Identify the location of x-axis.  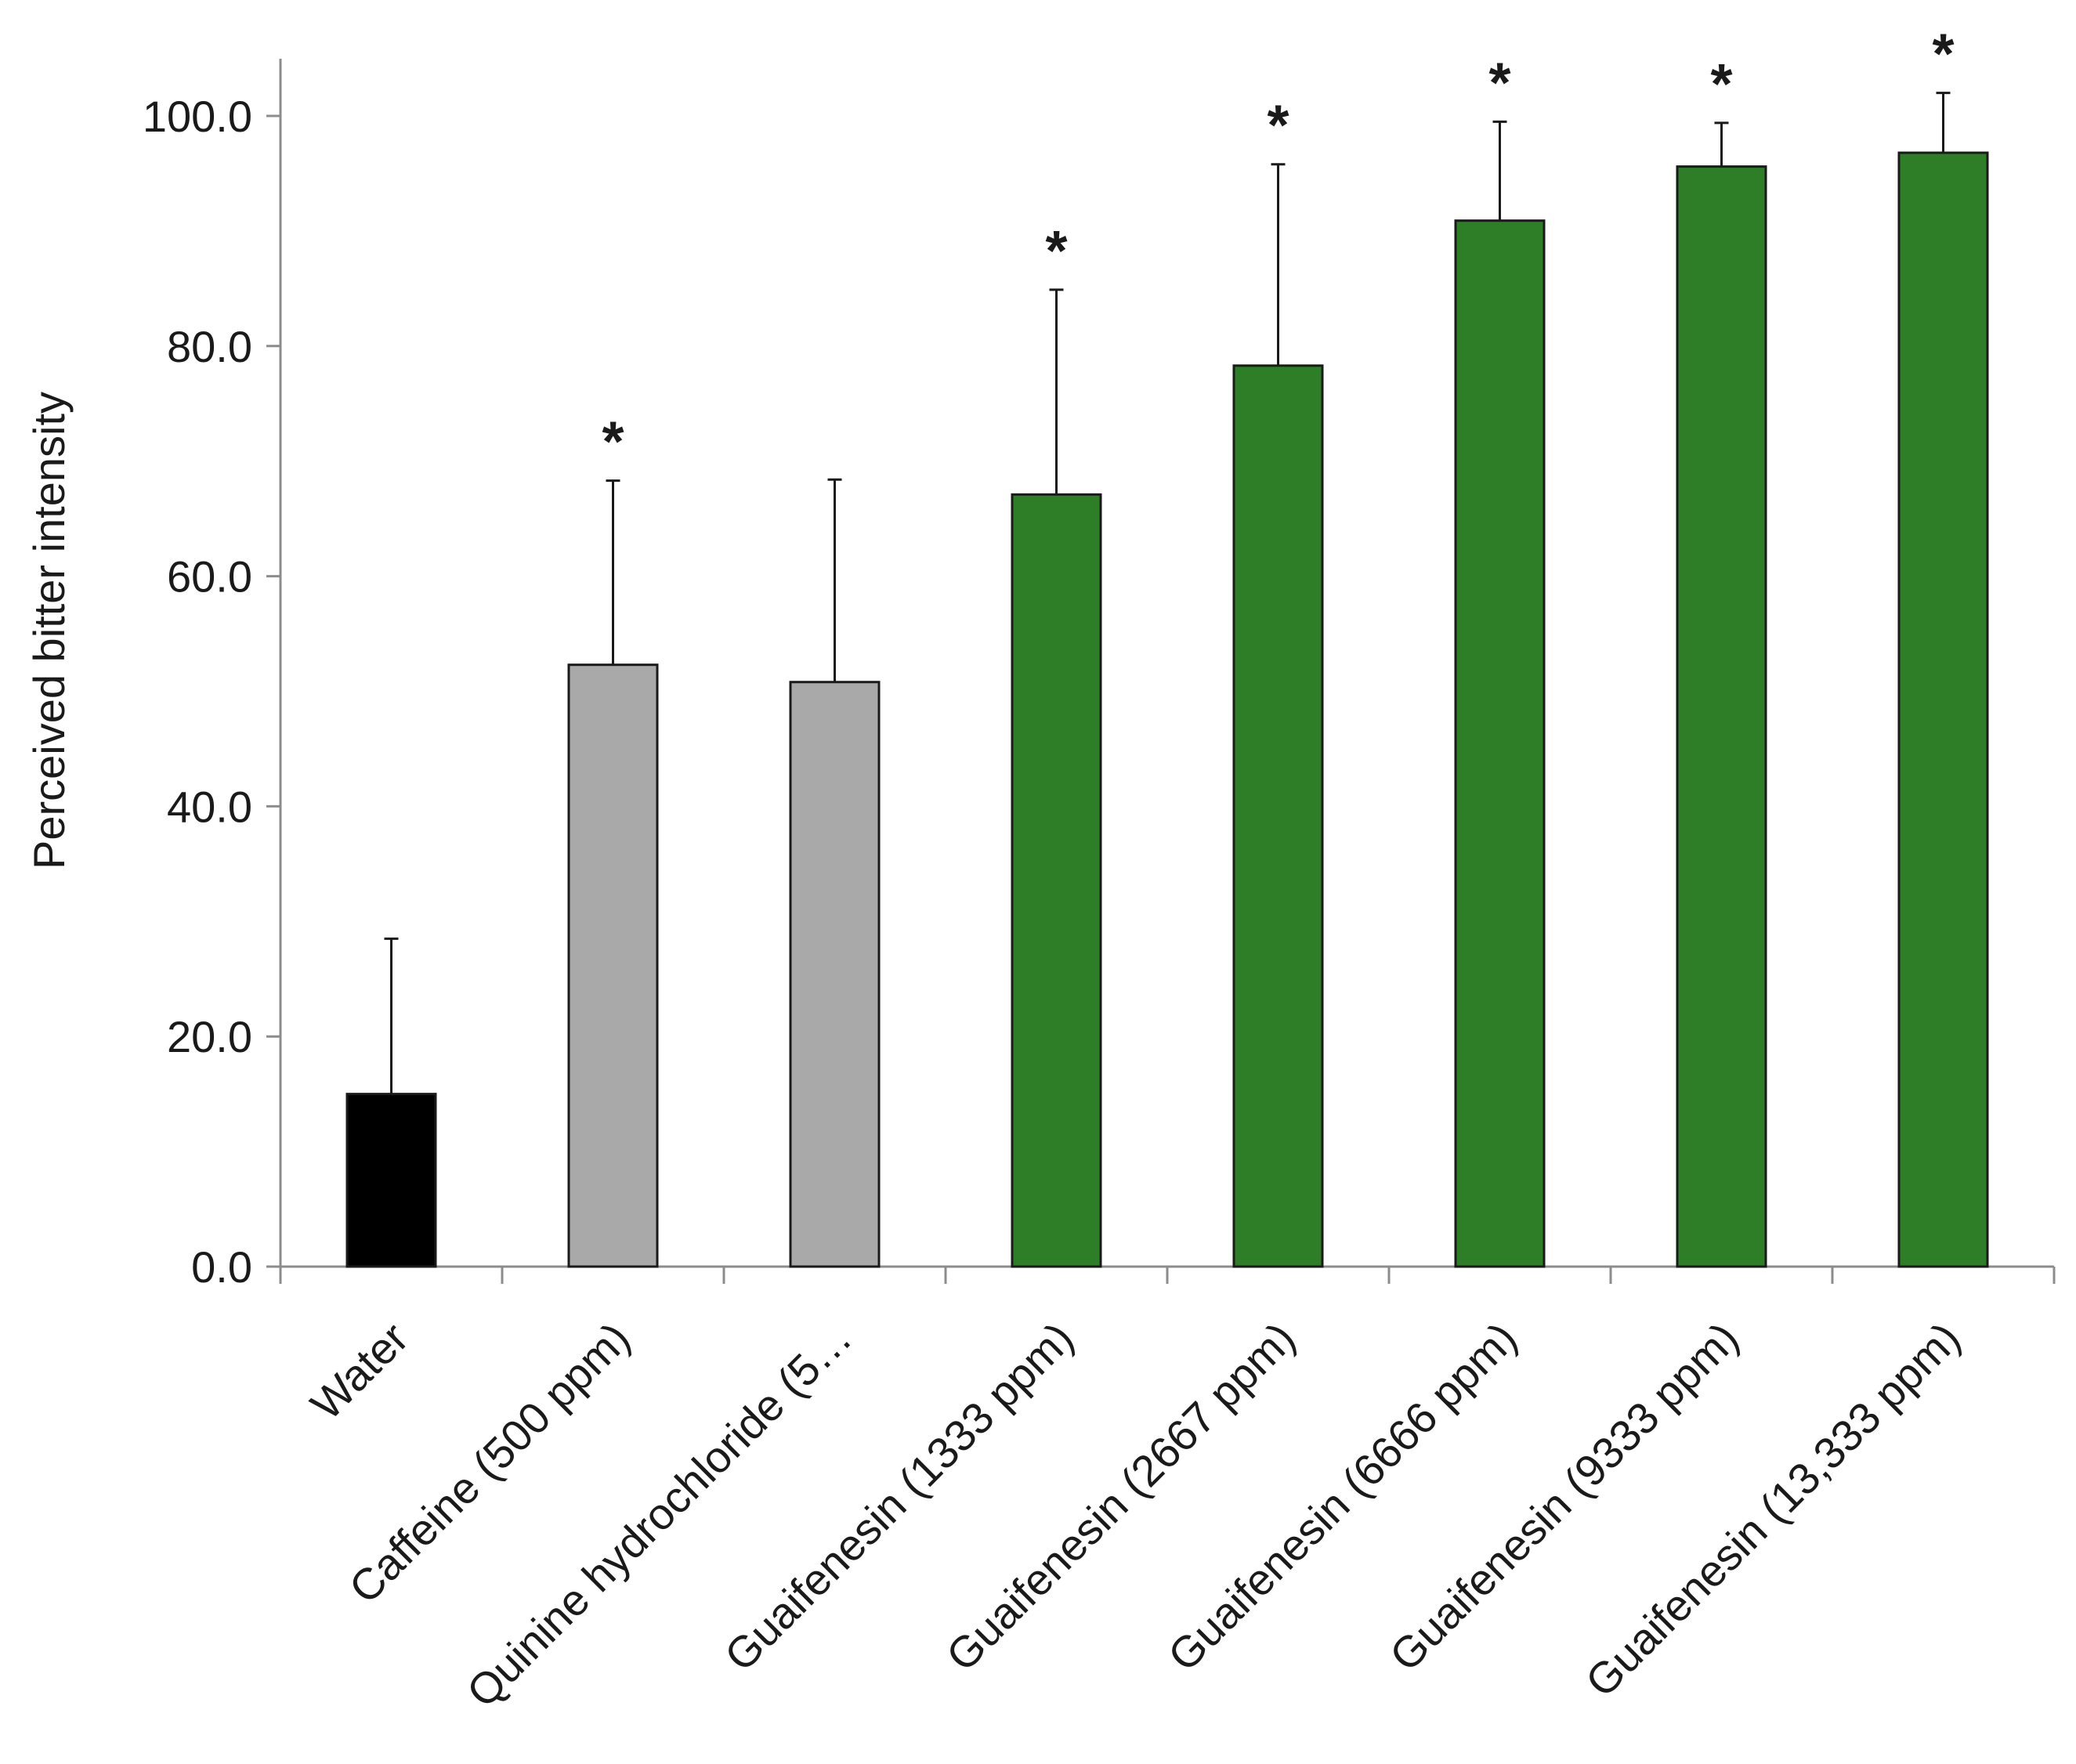
(1167, 1274).